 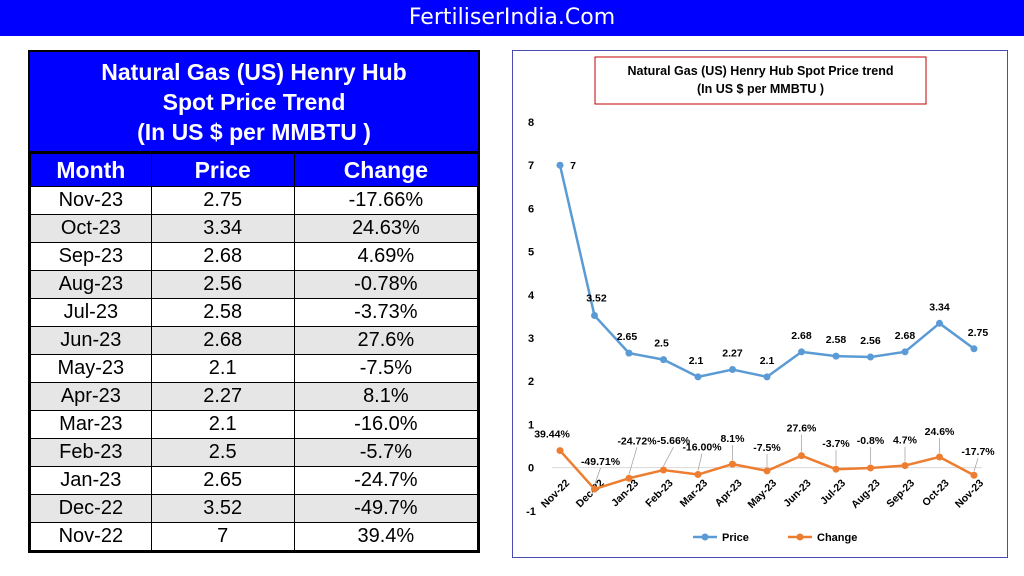 What do you see at coordinates (531, 253) in the screenshot?
I see `y-tick-label: 5` at bounding box center [531, 253].